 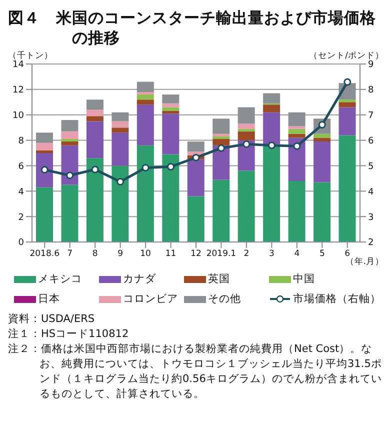 I want to click on y-tick-label: 4, so click(x=21, y=192).